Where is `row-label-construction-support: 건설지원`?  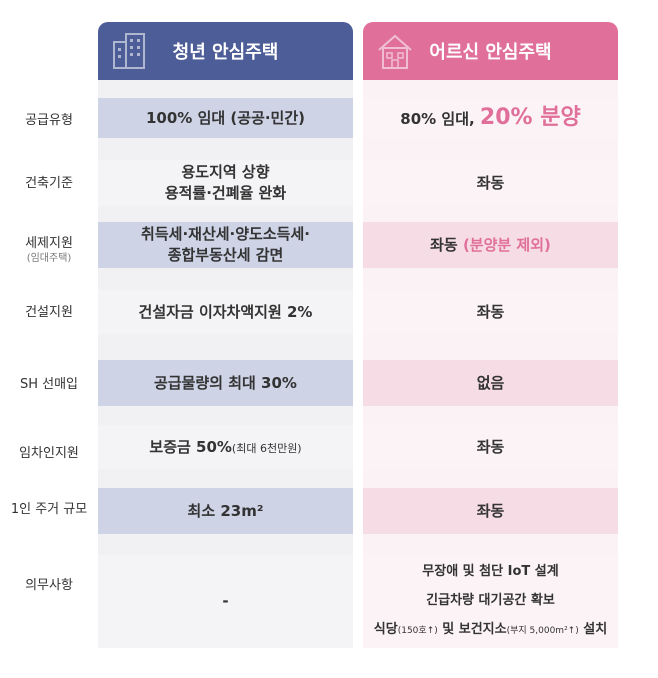
row-label-construction-support: 건설지원 is located at coordinates (49, 312).